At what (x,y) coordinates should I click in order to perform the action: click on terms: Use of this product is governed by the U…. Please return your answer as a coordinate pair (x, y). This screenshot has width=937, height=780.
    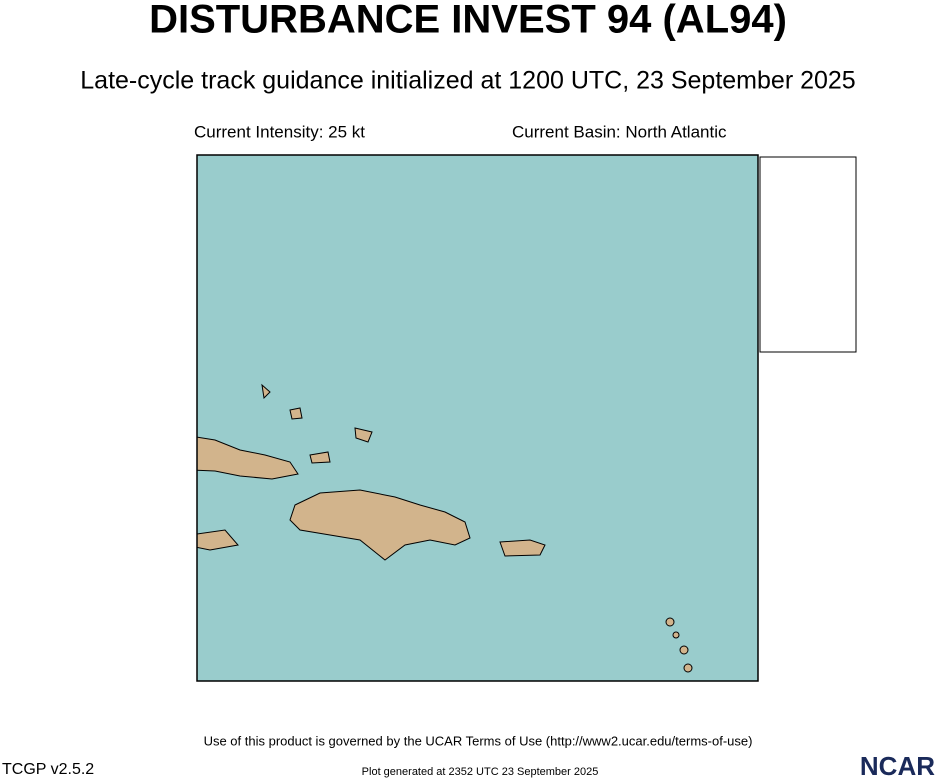
    Looking at the image, I should click on (478, 740).